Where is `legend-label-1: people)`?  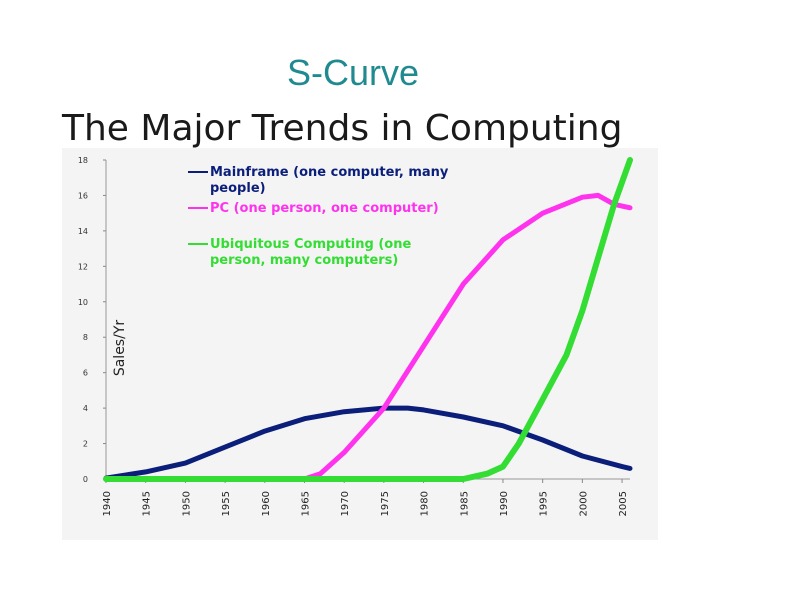 legend-label-1: people) is located at coordinates (238, 188).